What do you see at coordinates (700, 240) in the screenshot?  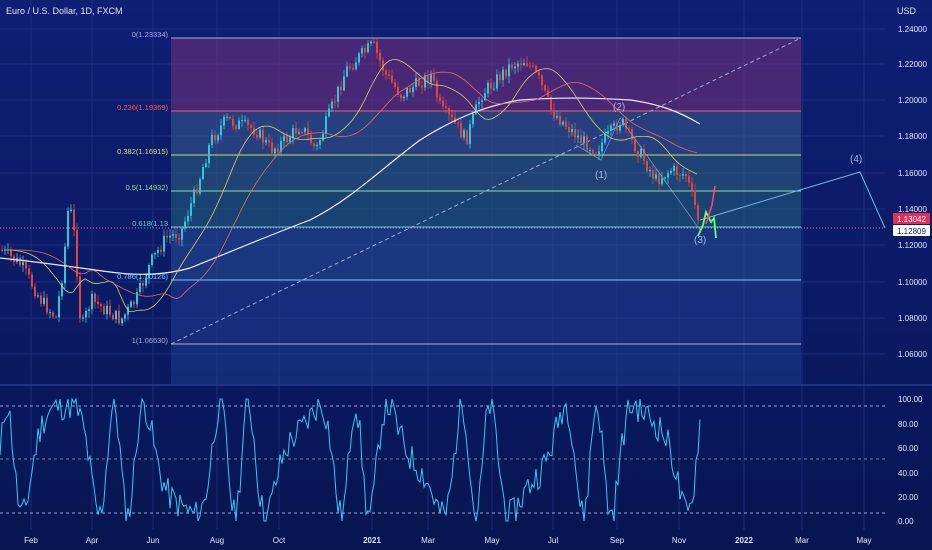 I see `wave-label-3: (3)` at bounding box center [700, 240].